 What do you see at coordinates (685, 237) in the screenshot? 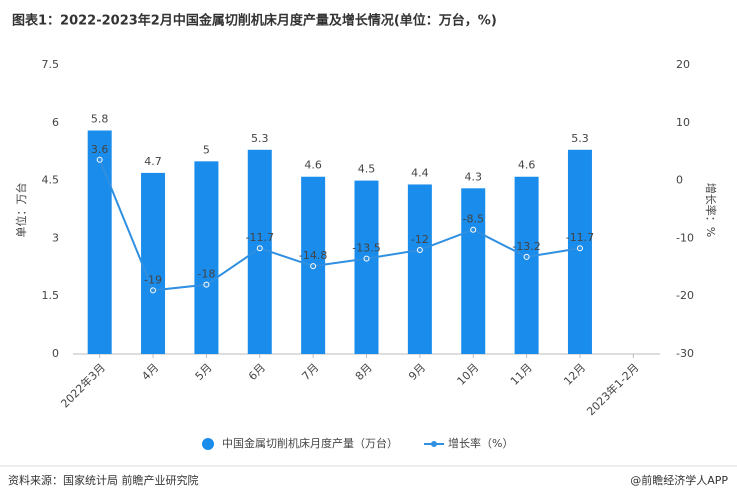
I see `y2-tick-label: -10` at bounding box center [685, 237].